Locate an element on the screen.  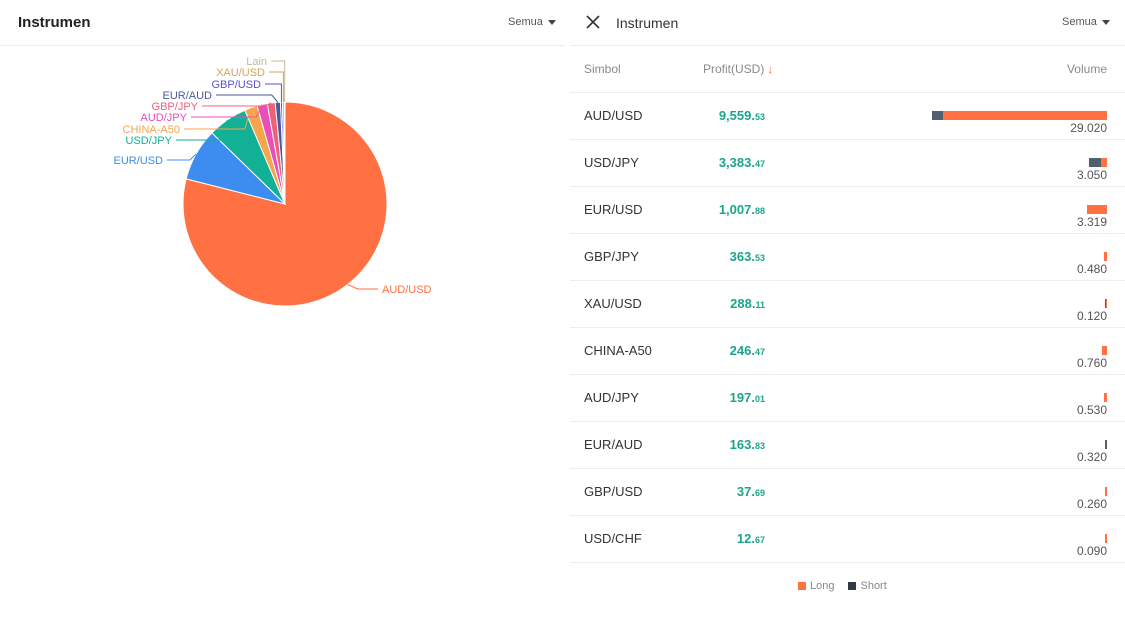
close-icon is located at coordinates (593, 22).